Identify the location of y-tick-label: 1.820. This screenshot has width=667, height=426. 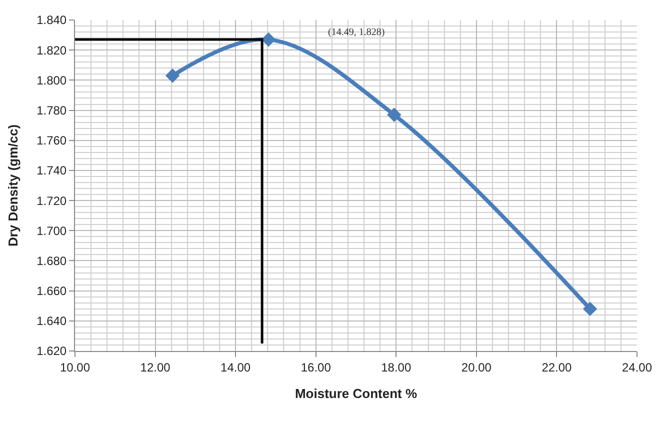
(51, 50).